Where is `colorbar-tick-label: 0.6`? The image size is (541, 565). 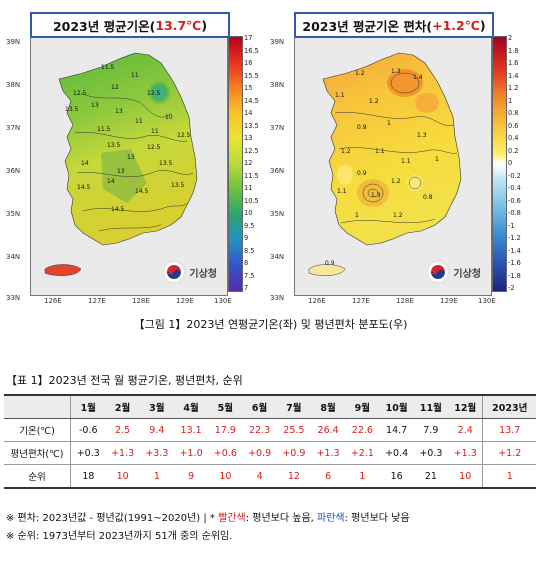
colorbar-tick-label: 0.6 is located at coordinates (513, 125).